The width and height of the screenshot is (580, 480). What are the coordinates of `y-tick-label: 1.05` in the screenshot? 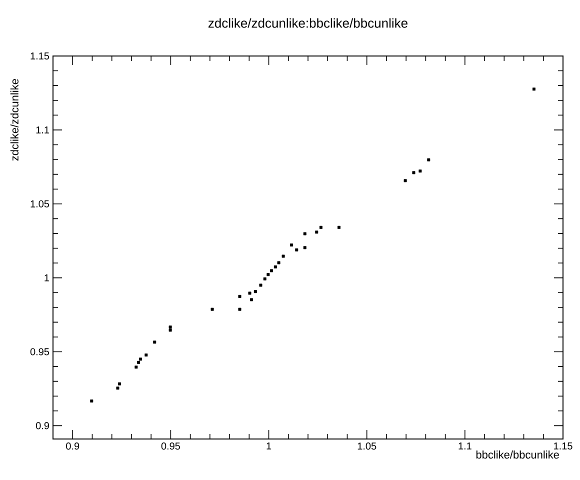 It's located at (40, 204).